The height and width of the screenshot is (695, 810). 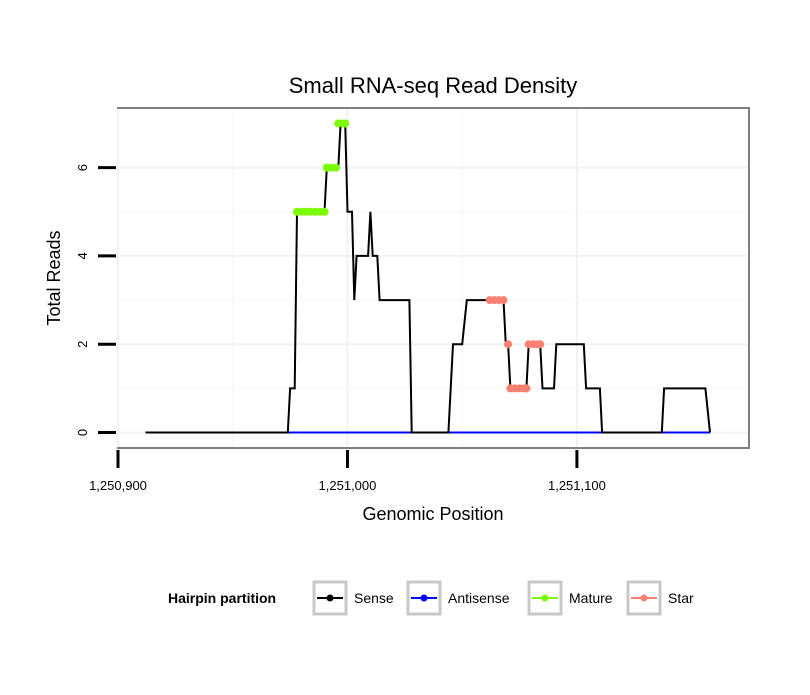 What do you see at coordinates (82, 167) in the screenshot?
I see `y-tick-label-3: 6` at bounding box center [82, 167].